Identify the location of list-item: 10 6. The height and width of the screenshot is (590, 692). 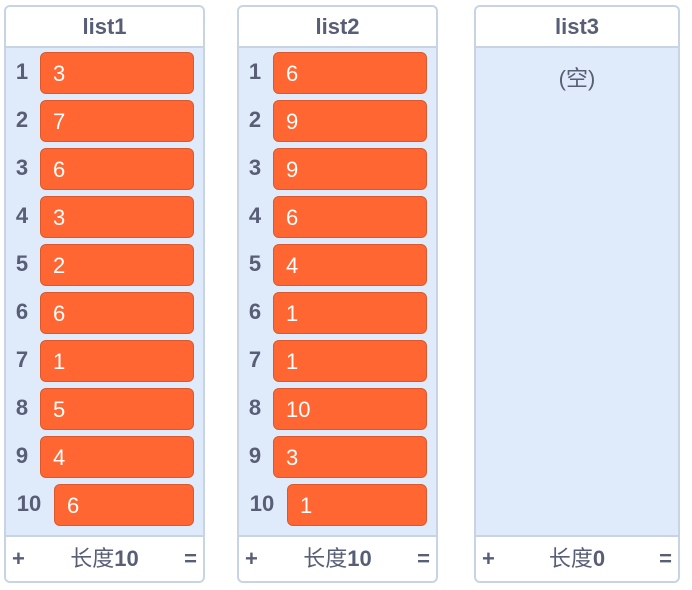
(104, 504).